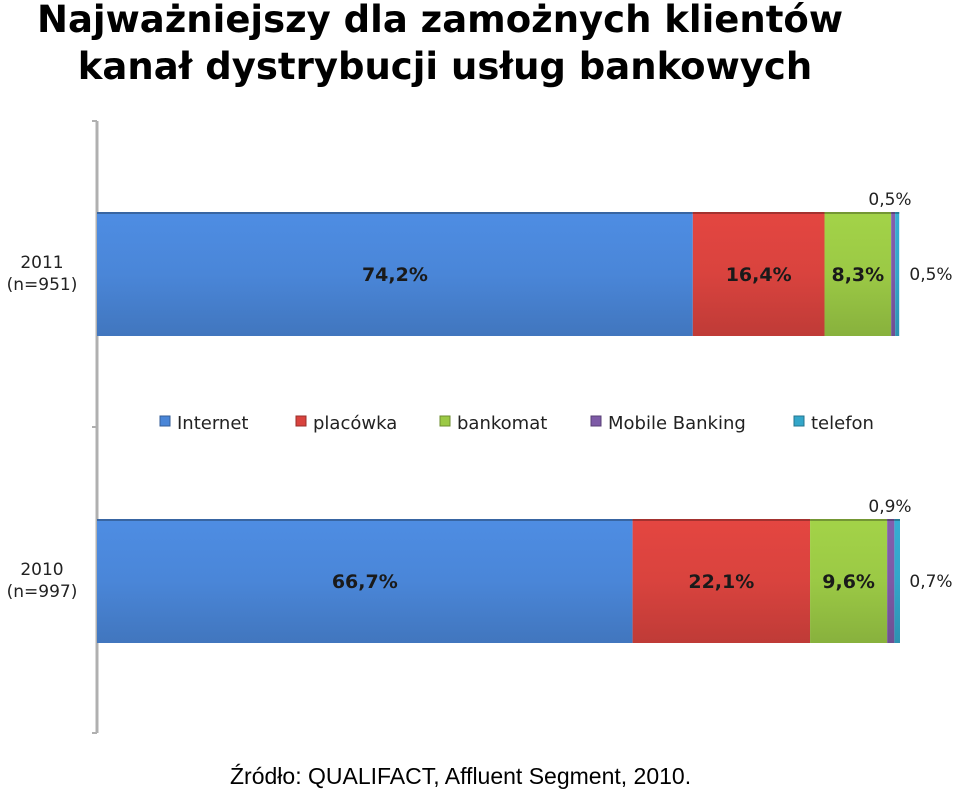 This screenshot has width=960, height=792. I want to click on bar-2010-bankomat, so click(849, 581).